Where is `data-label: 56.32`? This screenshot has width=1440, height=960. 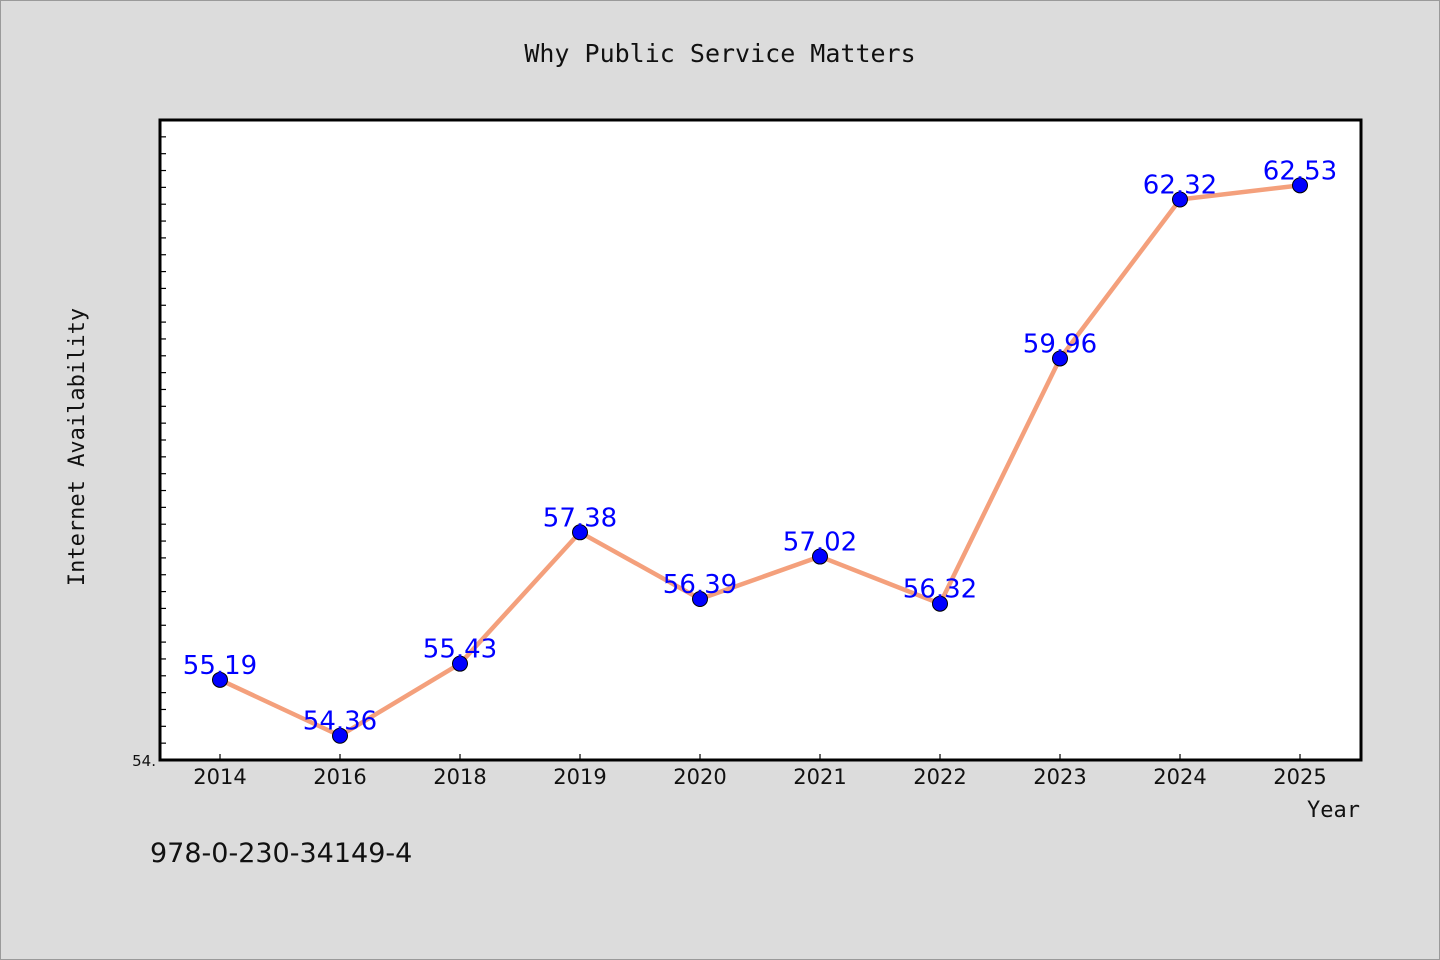
data-label: 56.32 is located at coordinates (940, 590).